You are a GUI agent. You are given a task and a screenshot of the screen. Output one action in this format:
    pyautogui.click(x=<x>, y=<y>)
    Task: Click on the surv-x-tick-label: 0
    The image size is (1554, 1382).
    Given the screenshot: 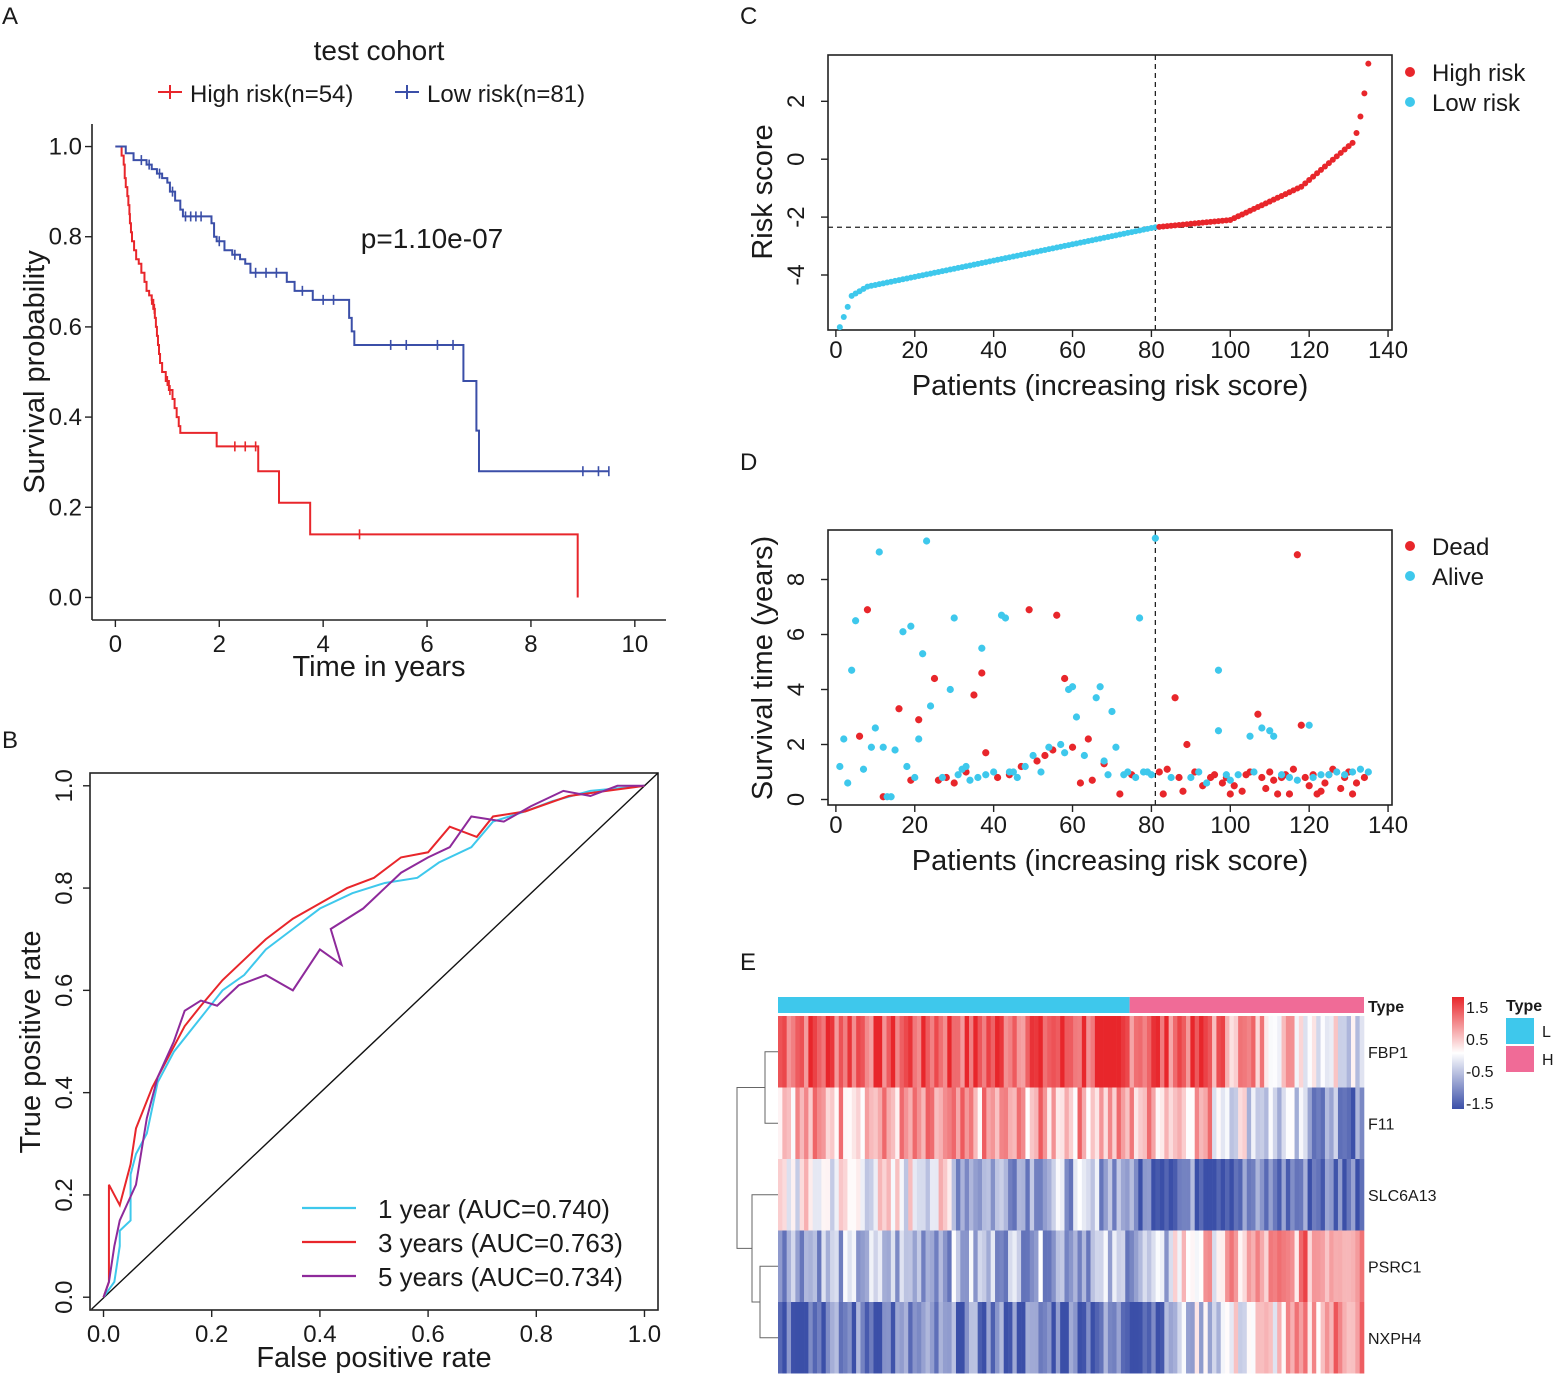 What is the action you would take?
    pyautogui.click(x=835, y=825)
    